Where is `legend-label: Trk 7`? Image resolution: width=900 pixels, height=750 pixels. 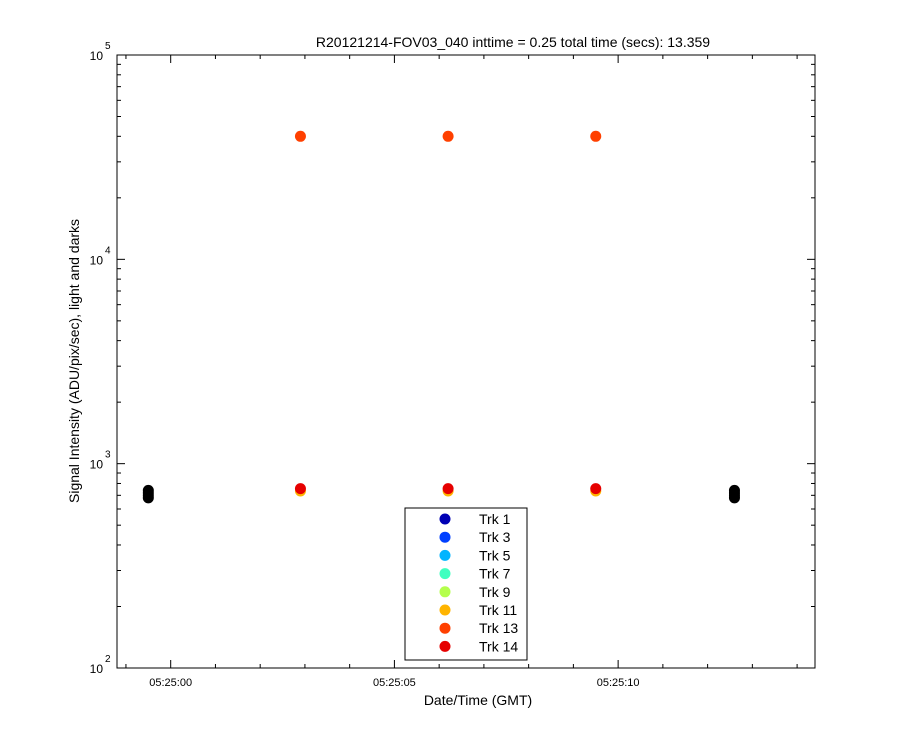
legend-label: Trk 7 is located at coordinates (495, 574).